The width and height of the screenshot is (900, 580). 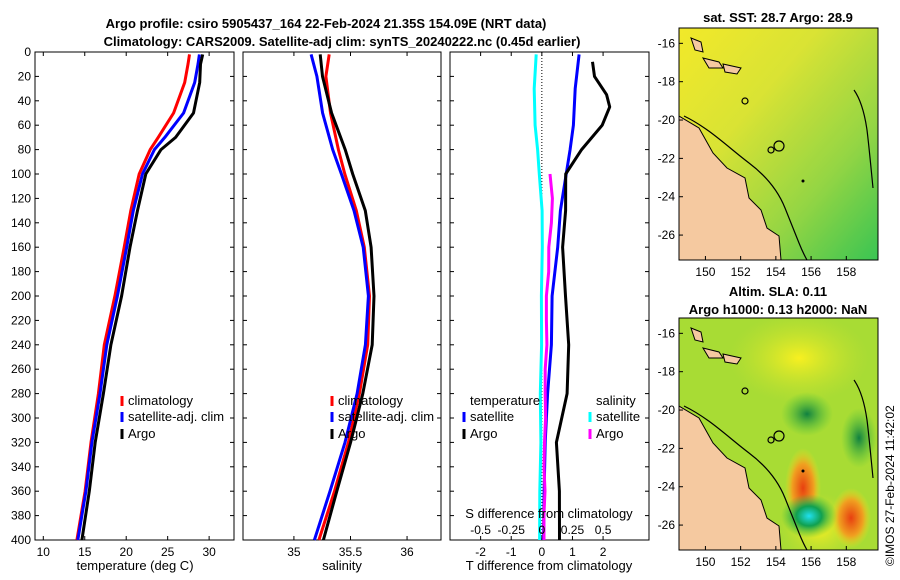 I want to click on temperature-series, so click(x=140, y=297).